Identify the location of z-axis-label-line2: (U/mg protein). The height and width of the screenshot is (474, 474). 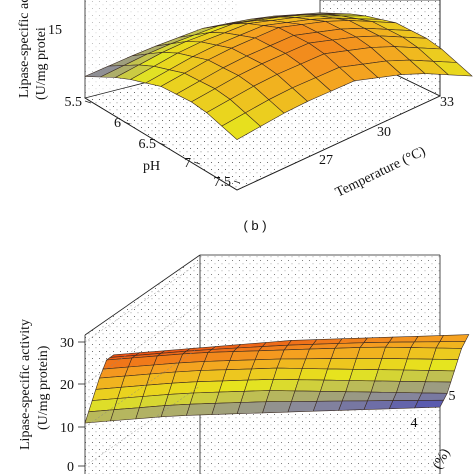
(43, 387).